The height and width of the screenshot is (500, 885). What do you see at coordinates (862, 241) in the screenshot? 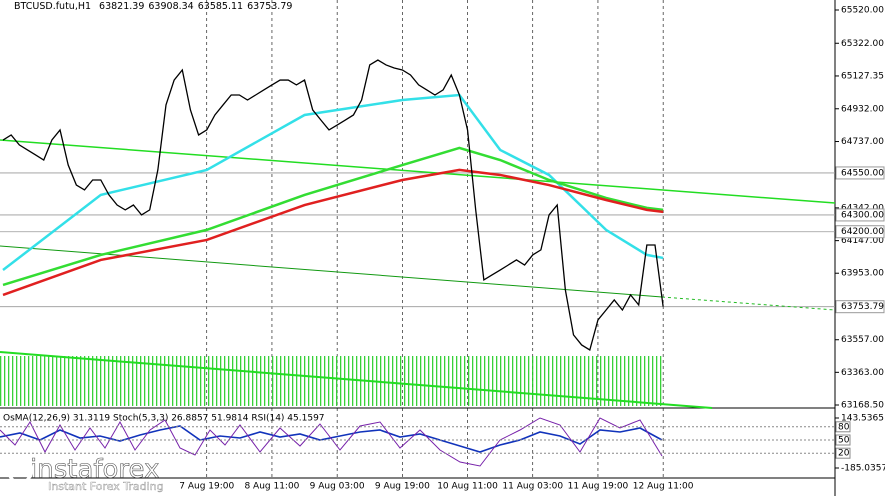
I see `y-tick-label: 64147.00` at bounding box center [862, 241].